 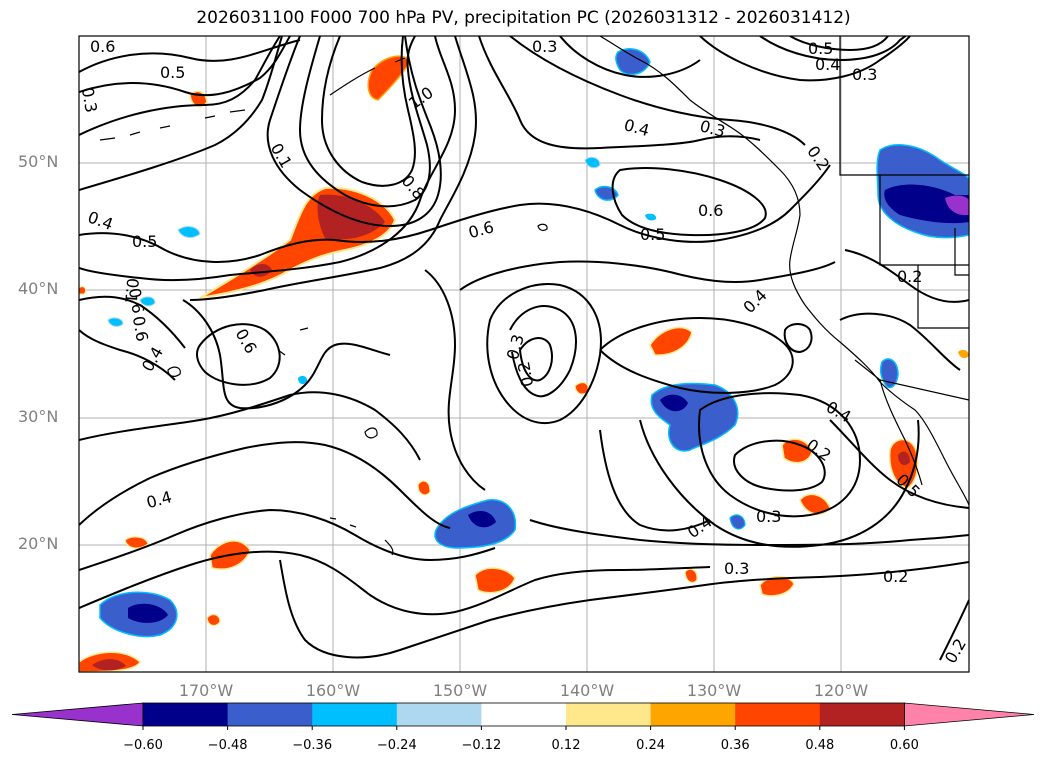 I want to click on lat-label-20n: 20°N, so click(x=38, y=543).